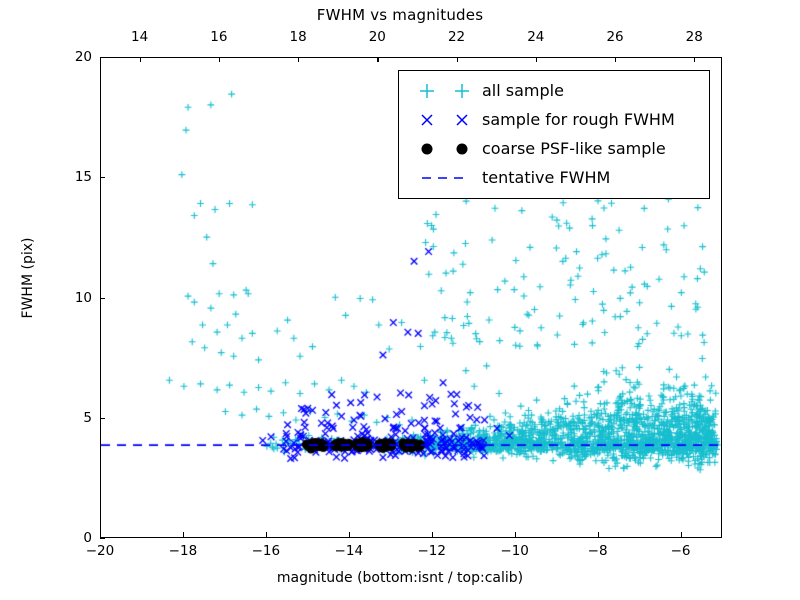 This screenshot has width=800, height=600. Describe the element at coordinates (680, 551) in the screenshot. I see `x-tick-label: −6` at that location.